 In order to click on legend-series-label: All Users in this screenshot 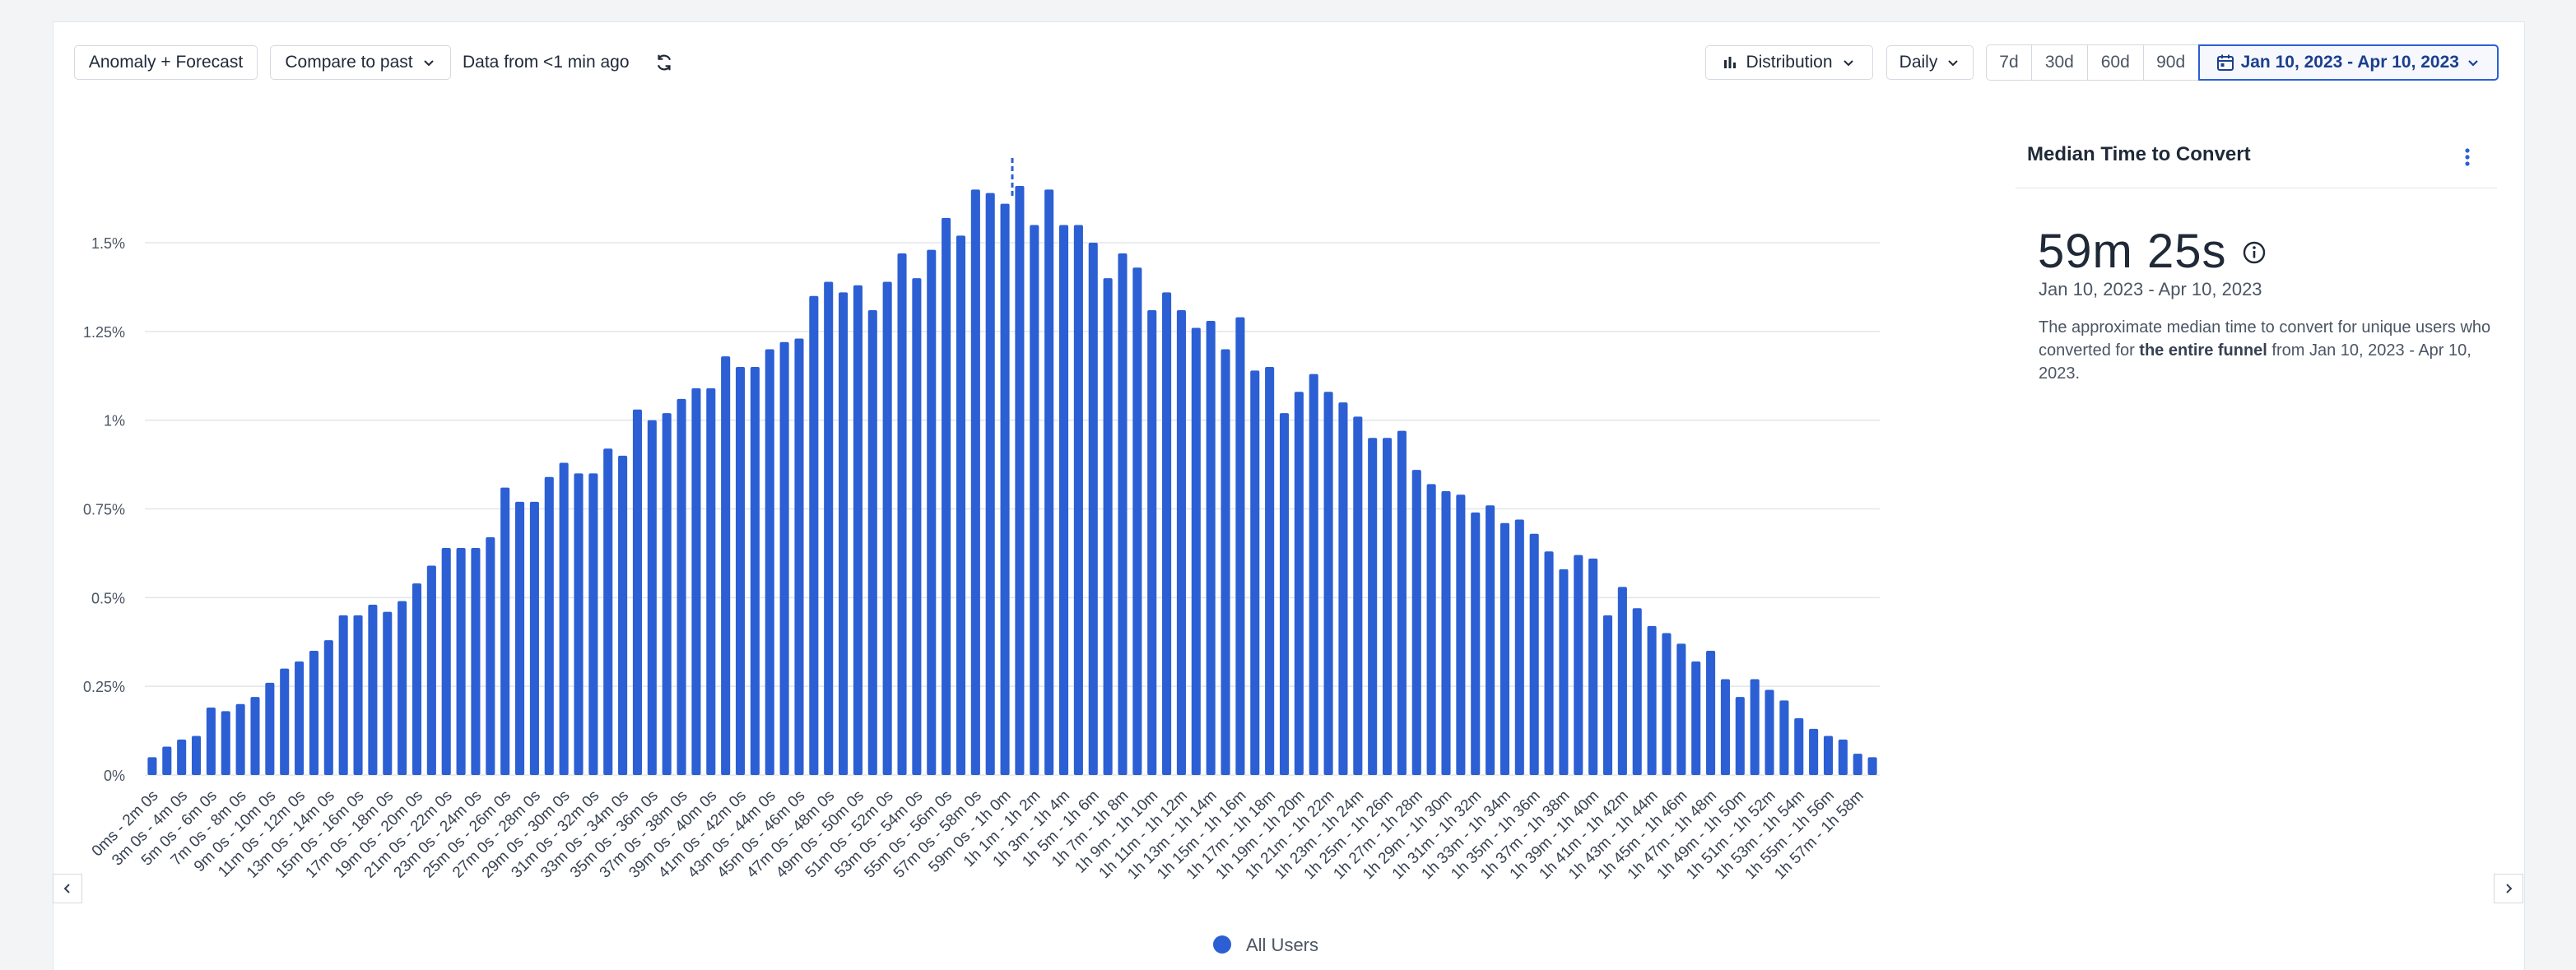, I will do `click(1282, 945)`.